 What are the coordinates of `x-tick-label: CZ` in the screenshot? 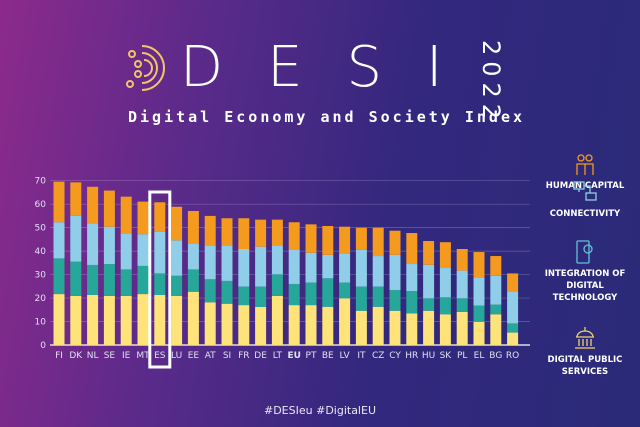 It's located at (378, 356).